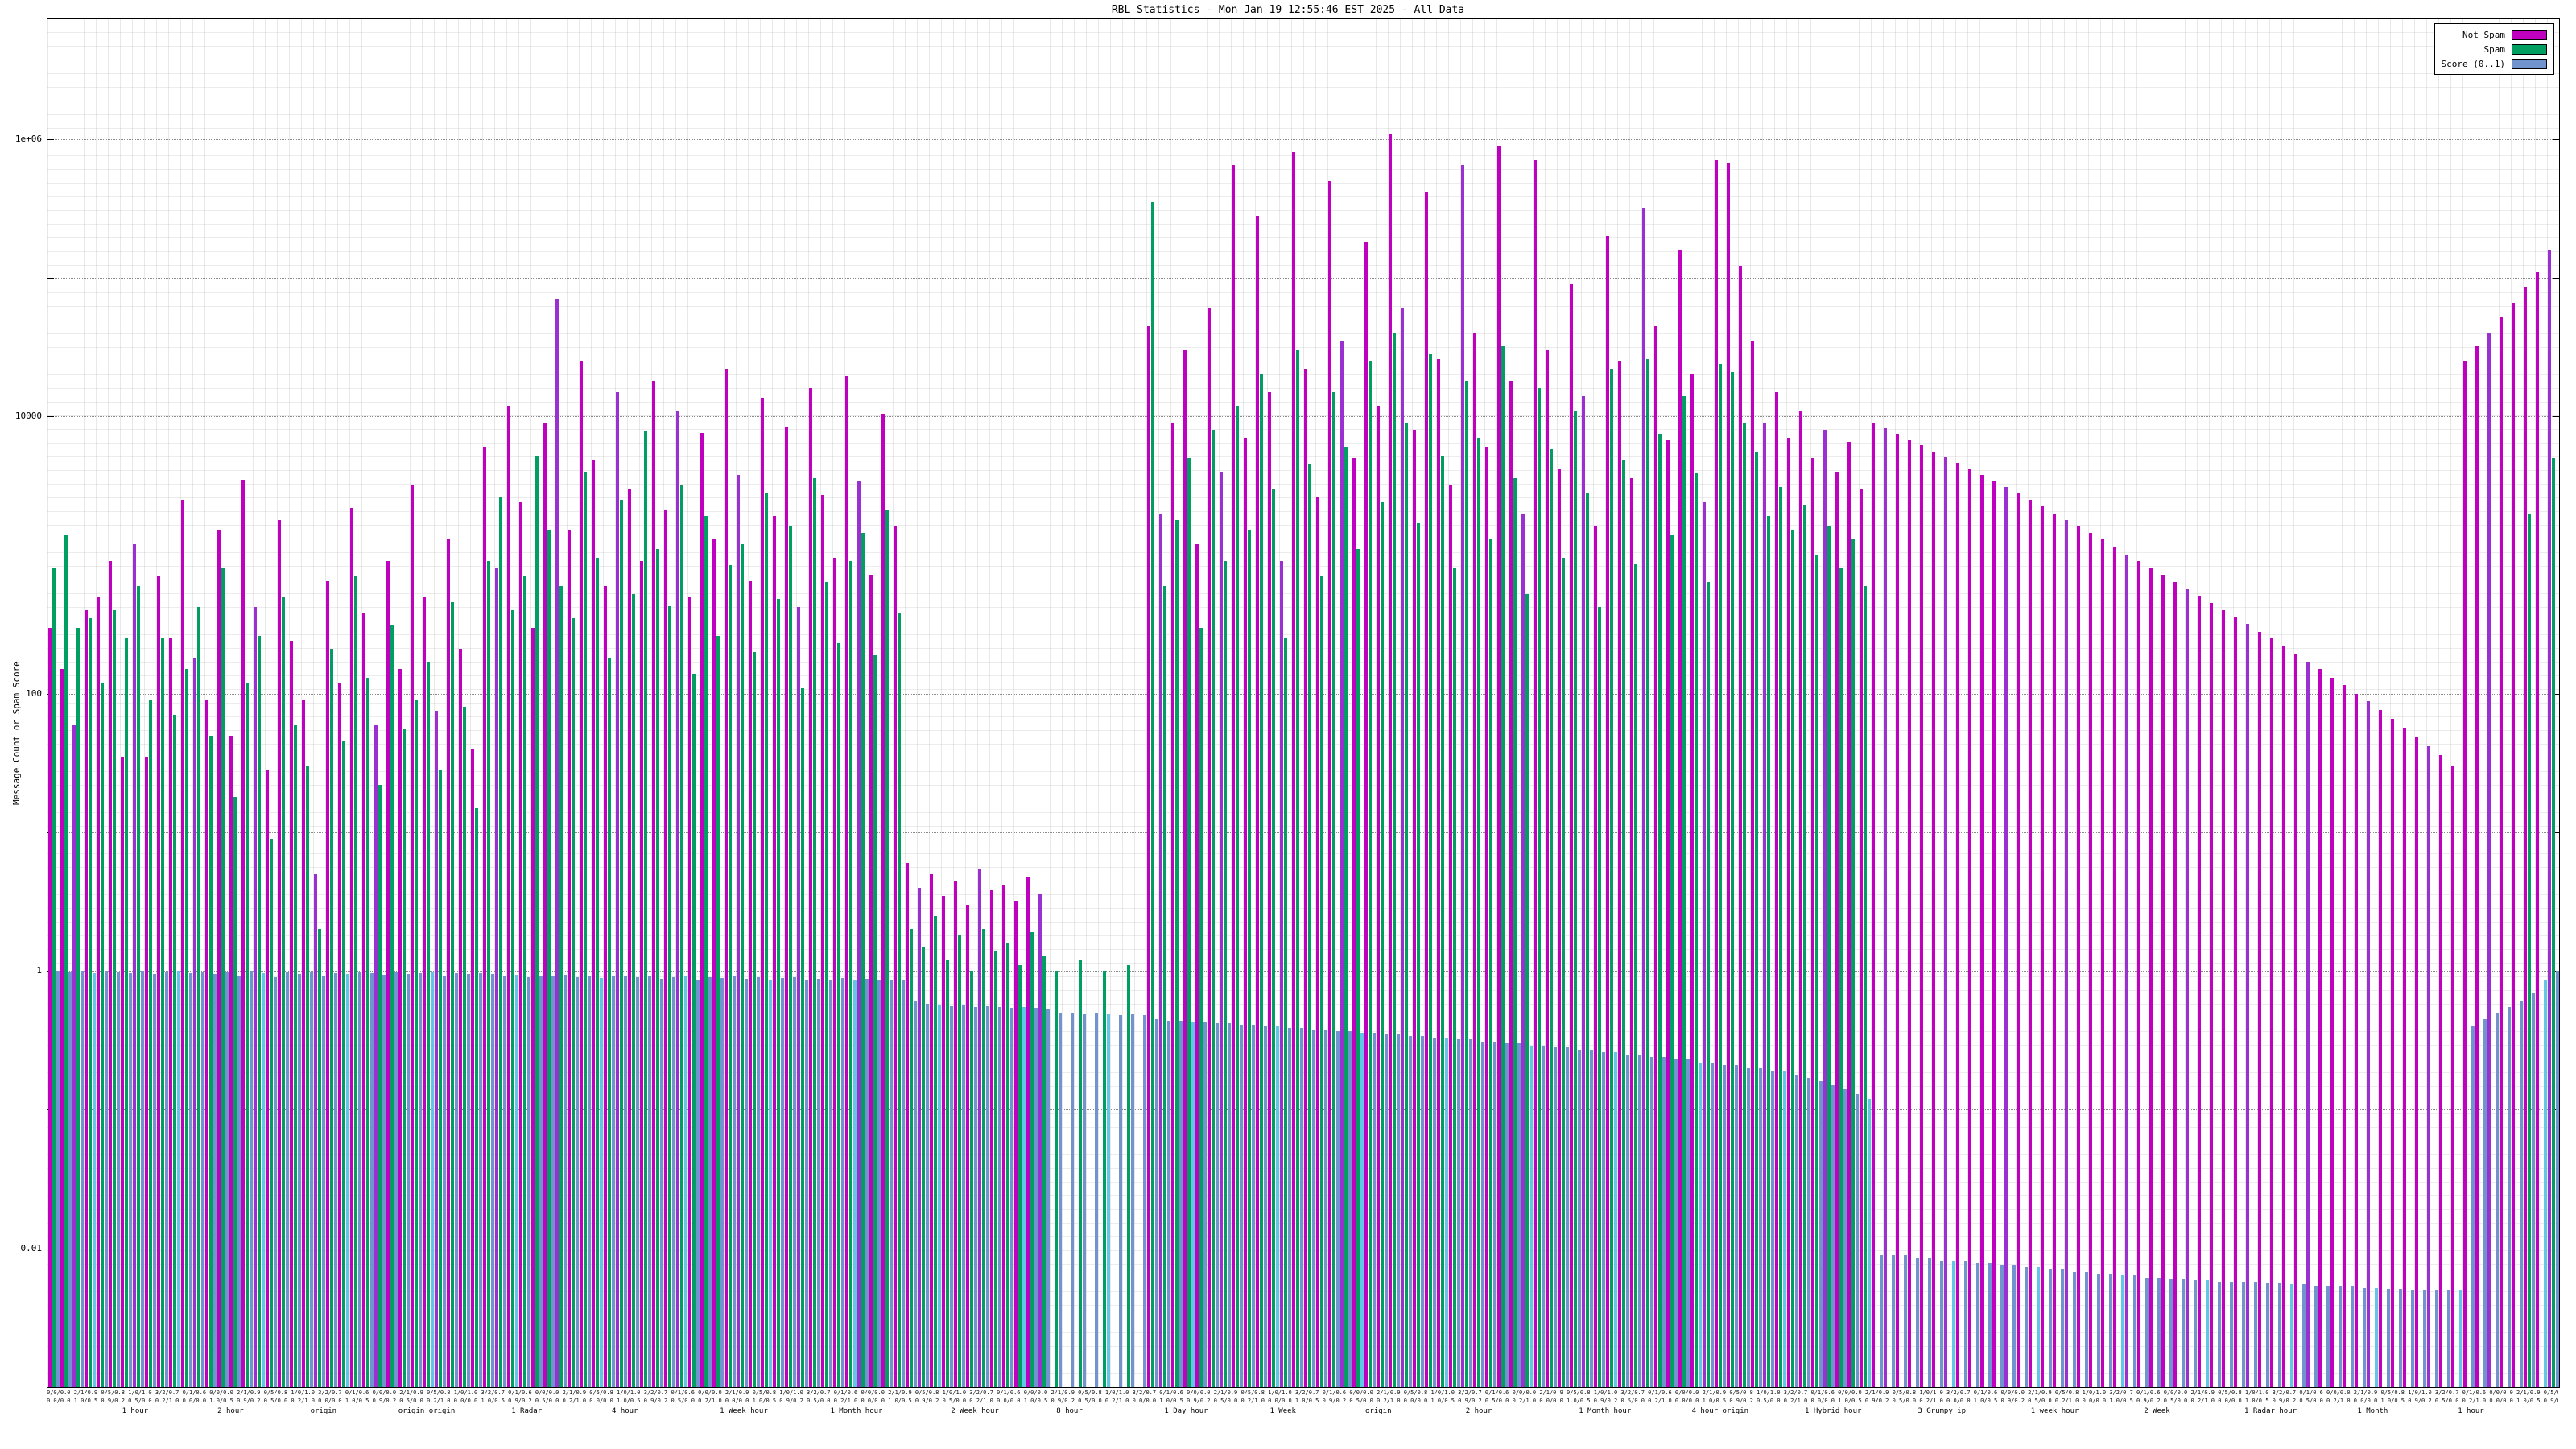 Image resolution: width=2576 pixels, height=1449 pixels. I want to click on x-axis-group-word: 1 Day hour, so click(1186, 1411).